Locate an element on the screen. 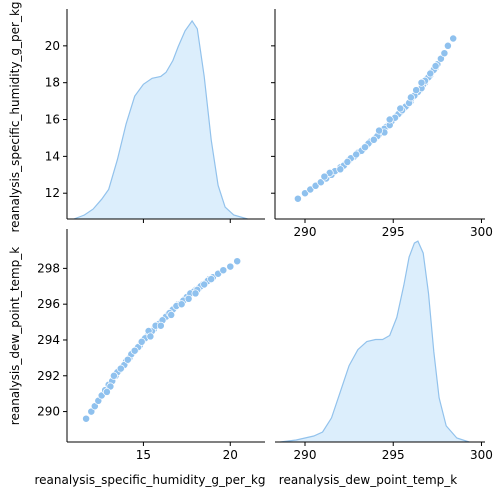  y-tick-label: 16 is located at coordinates (52, 120).